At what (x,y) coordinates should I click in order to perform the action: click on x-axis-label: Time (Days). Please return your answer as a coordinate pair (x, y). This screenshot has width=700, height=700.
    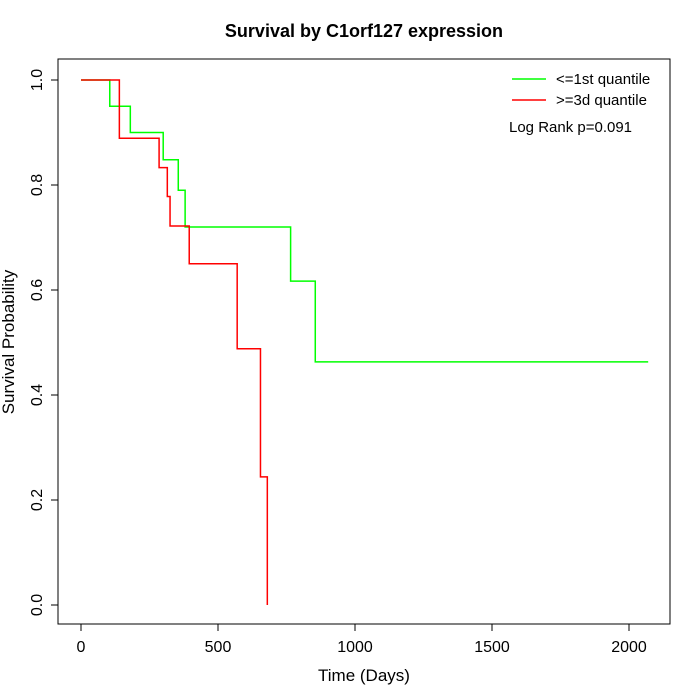
    Looking at the image, I should click on (364, 675).